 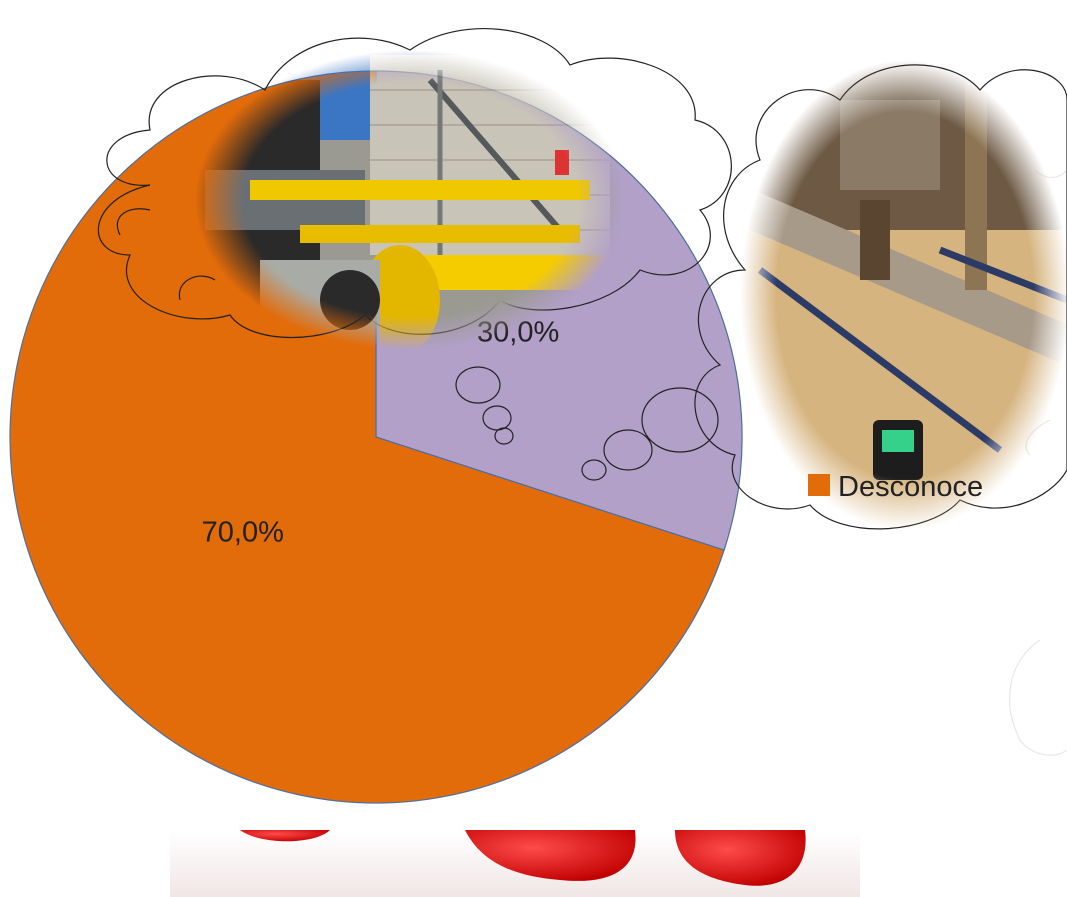 What do you see at coordinates (819, 485) in the screenshot?
I see `legend-swatch-desconoce` at bounding box center [819, 485].